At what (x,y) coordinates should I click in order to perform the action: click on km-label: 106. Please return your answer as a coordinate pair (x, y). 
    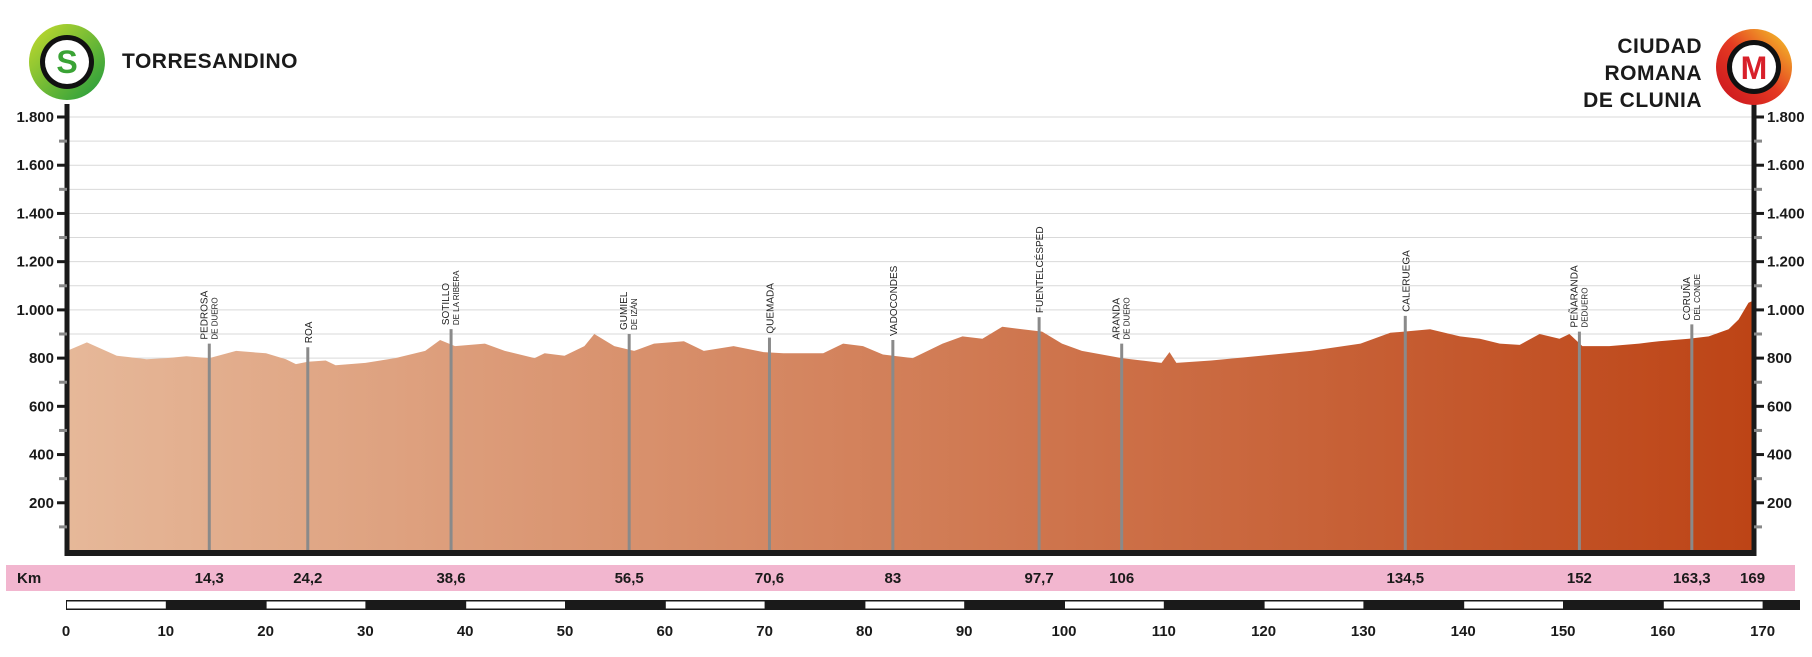
    Looking at the image, I should click on (1121, 578).